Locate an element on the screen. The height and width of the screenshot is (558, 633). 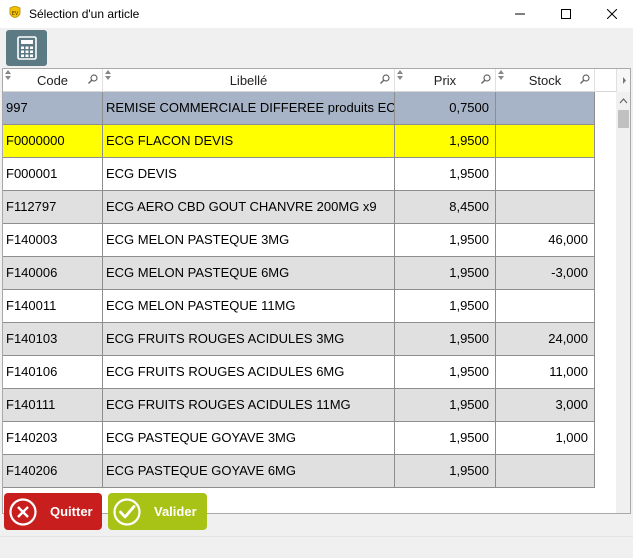
table-row: F0000000 ECG FLACON DEVIS 1,9500 is located at coordinates (299, 141).